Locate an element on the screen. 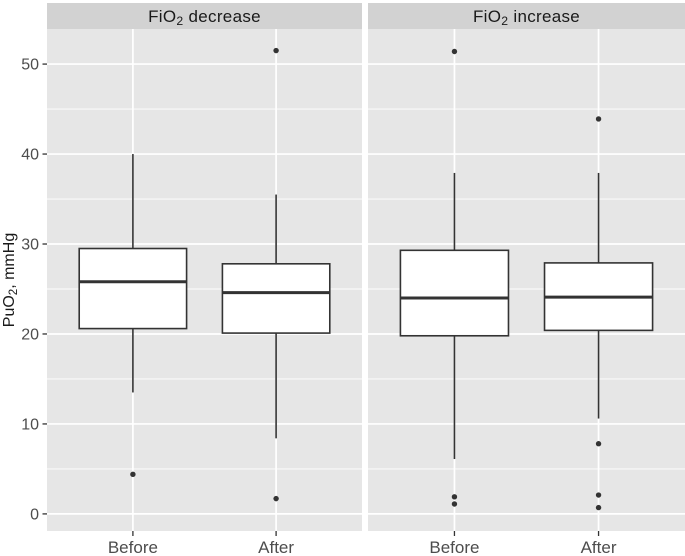  facet-strip-label: FiO2 decrease is located at coordinates (204, 17).